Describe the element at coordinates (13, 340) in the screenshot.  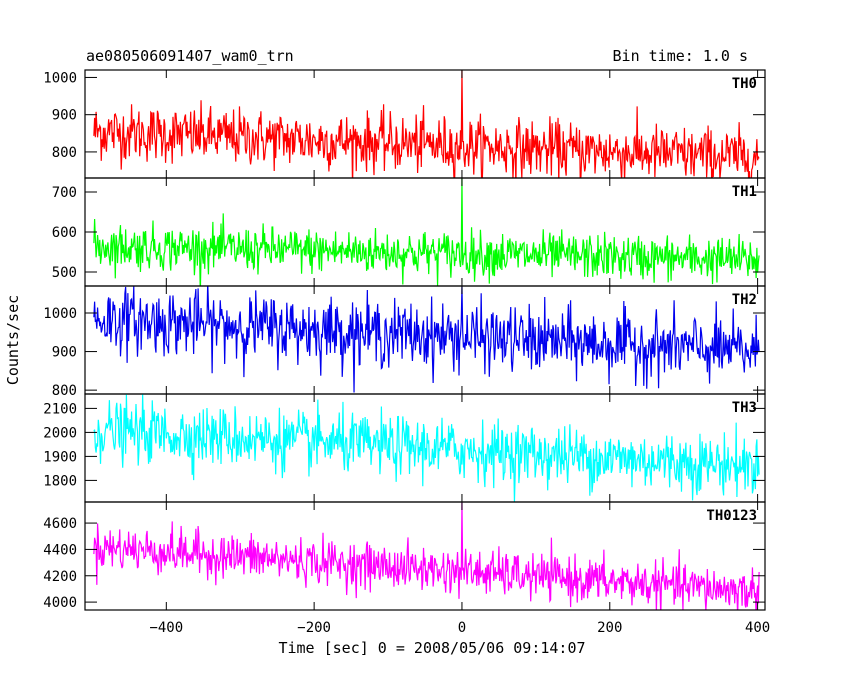
I see `y-axis-label: Counts/sec` at that location.